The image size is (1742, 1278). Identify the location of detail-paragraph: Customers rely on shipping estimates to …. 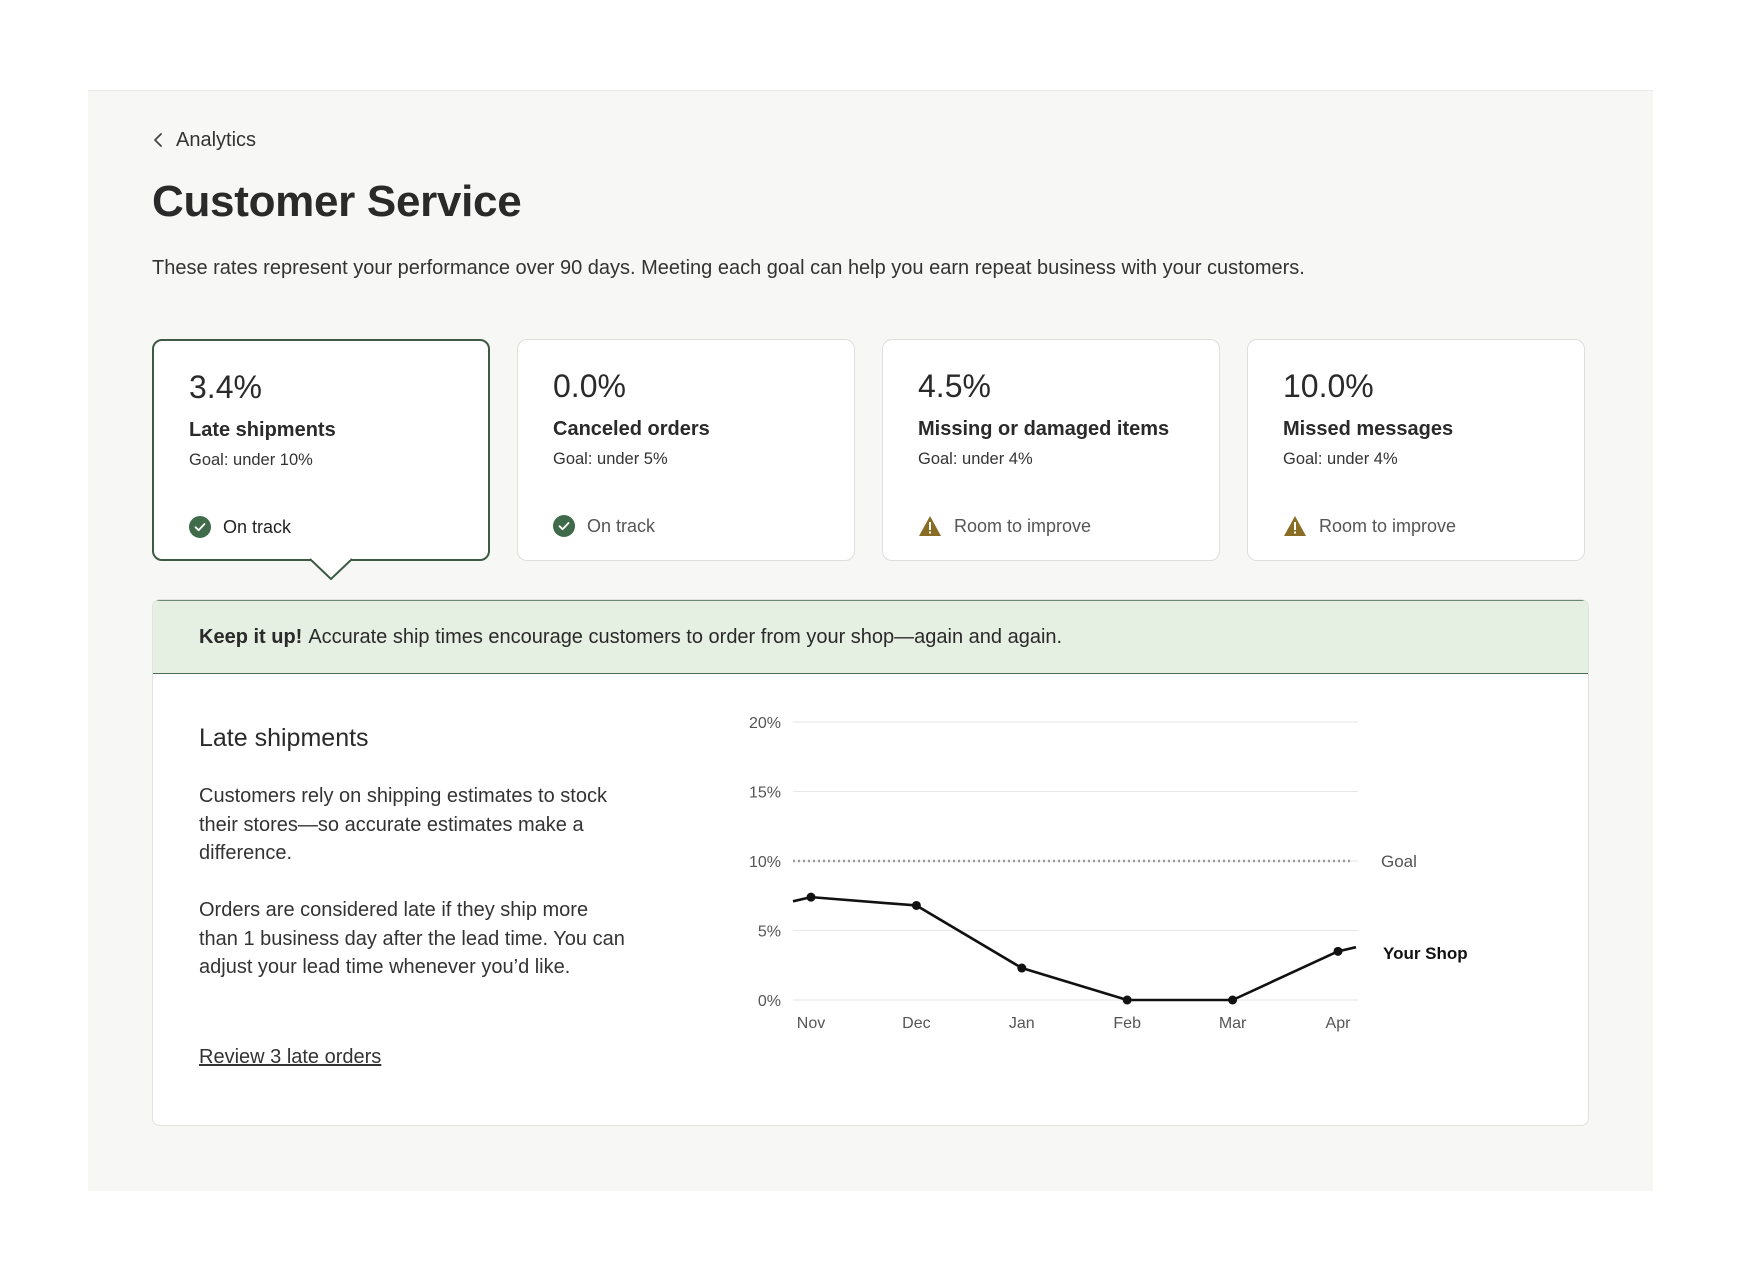
(403, 824).